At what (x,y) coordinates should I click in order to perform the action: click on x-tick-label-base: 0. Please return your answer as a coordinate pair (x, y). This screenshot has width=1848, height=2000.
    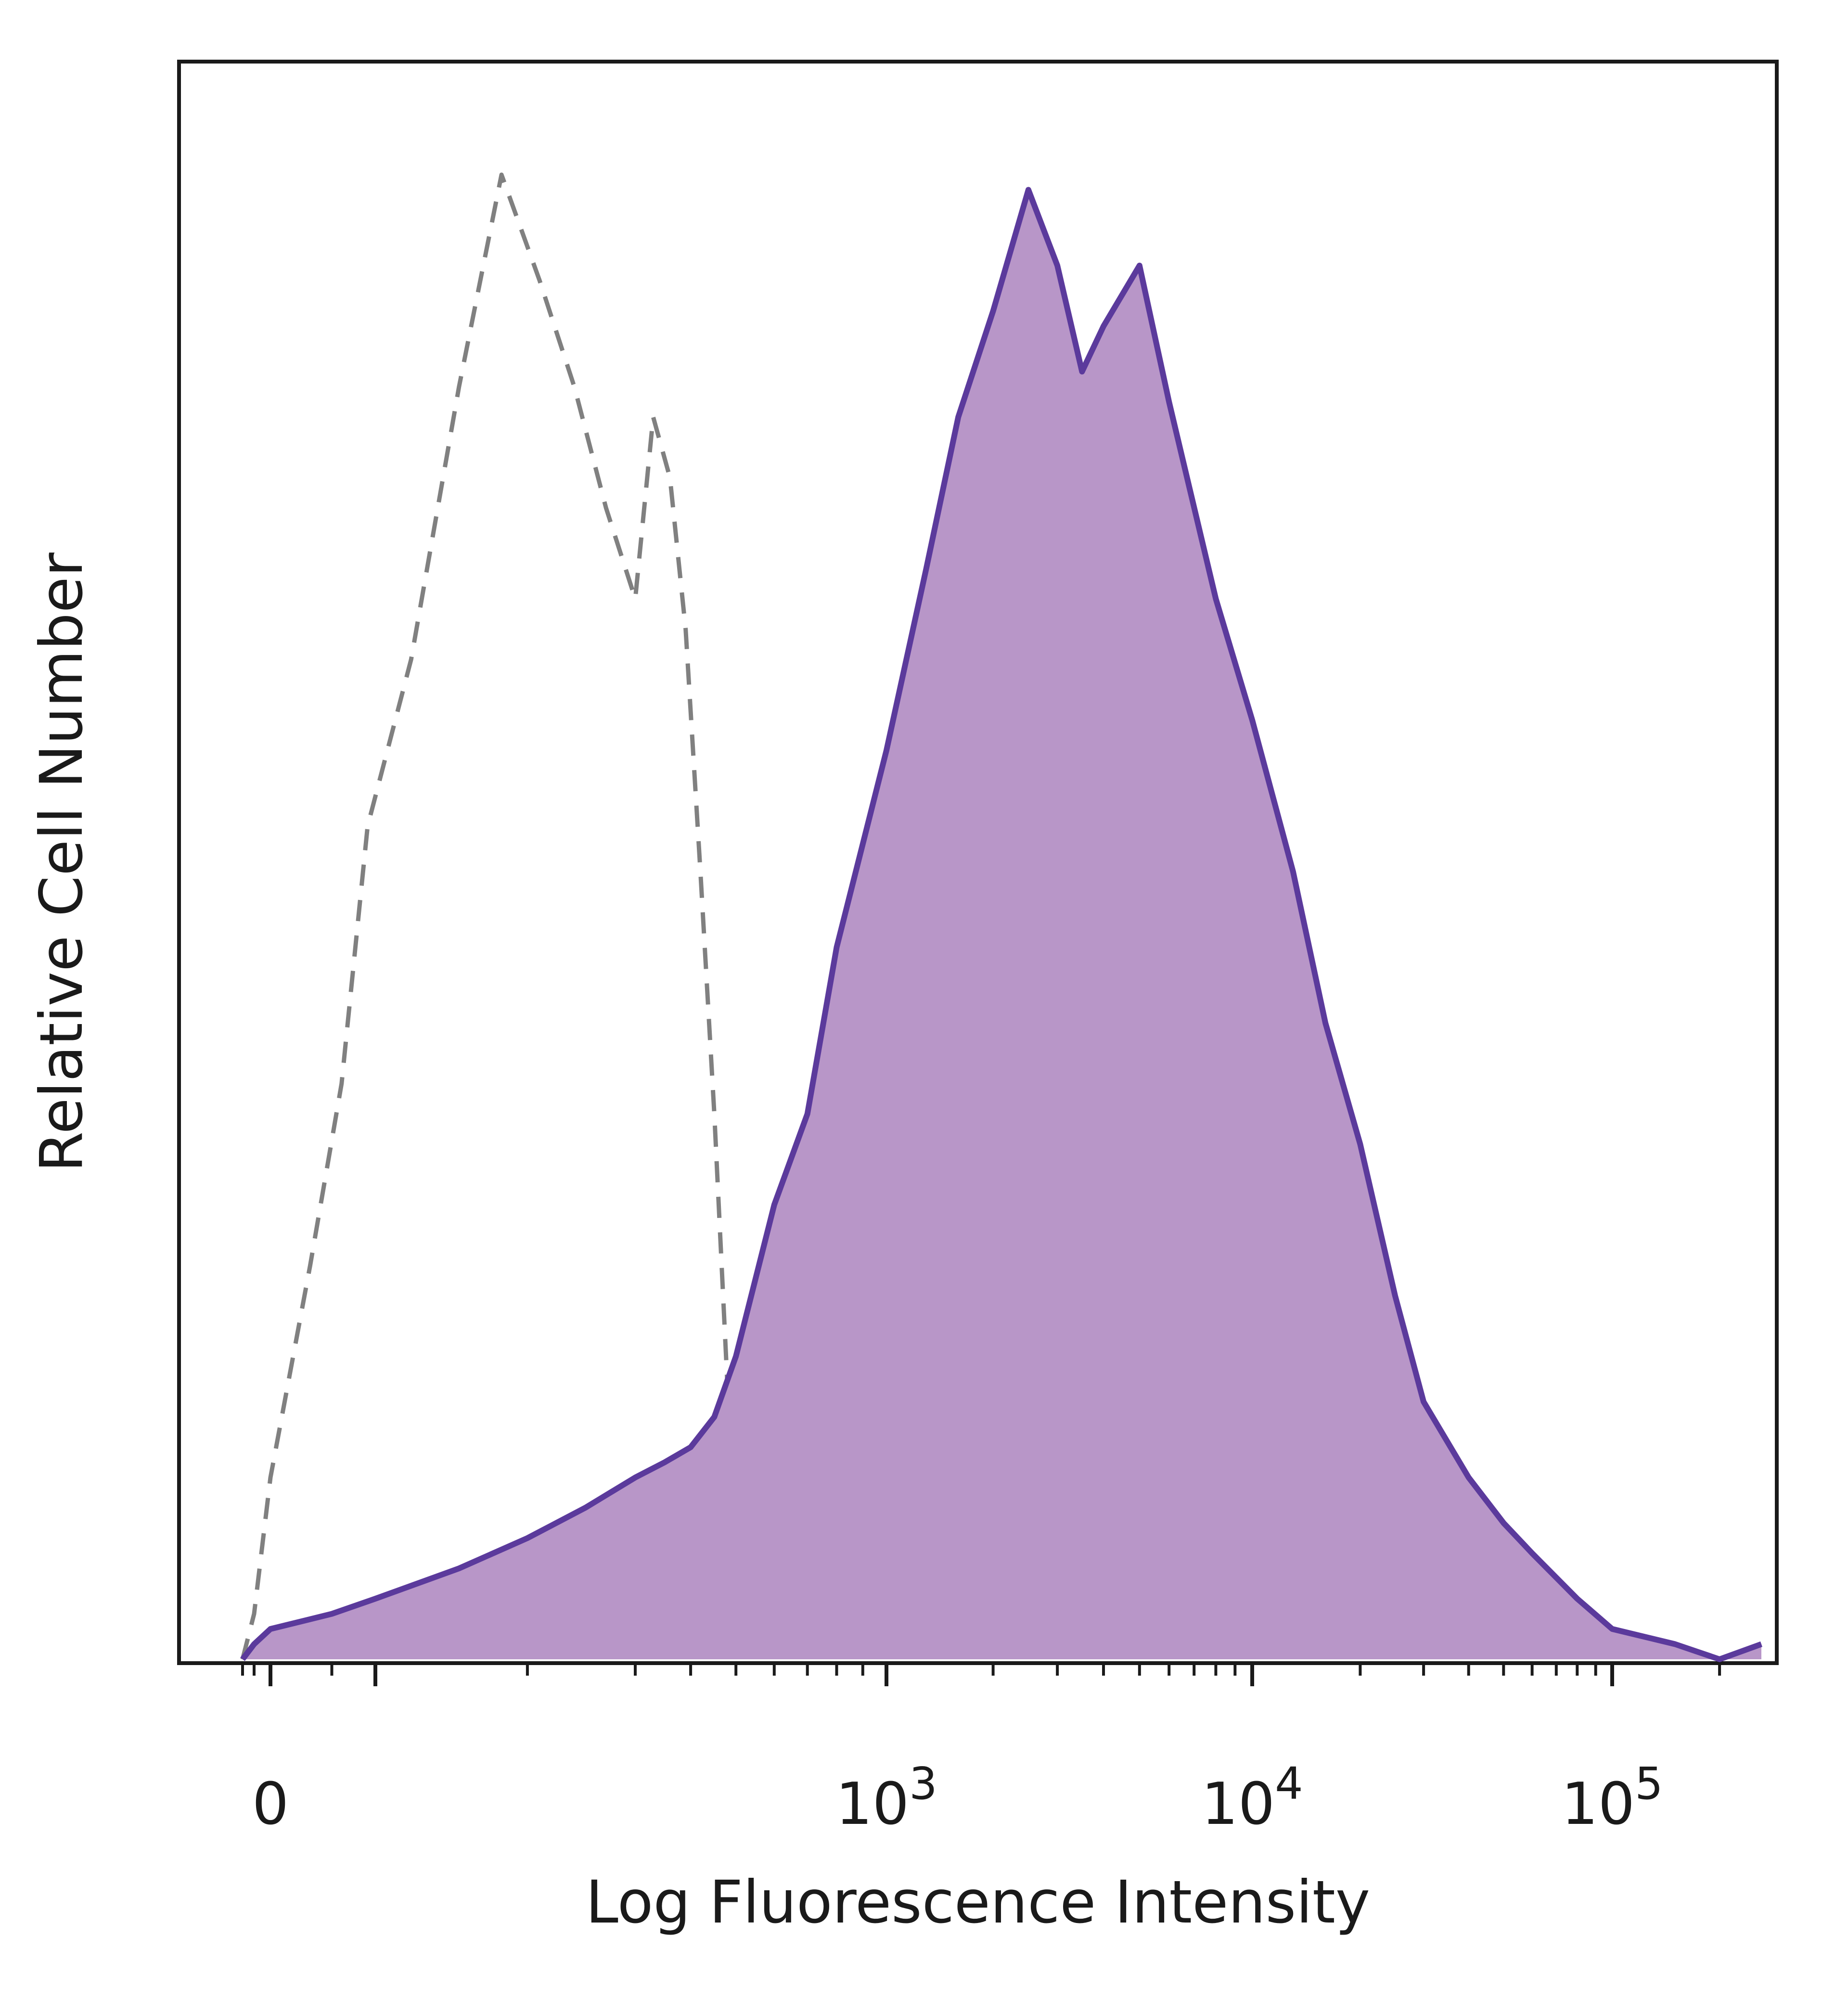
    Looking at the image, I should click on (270, 1804).